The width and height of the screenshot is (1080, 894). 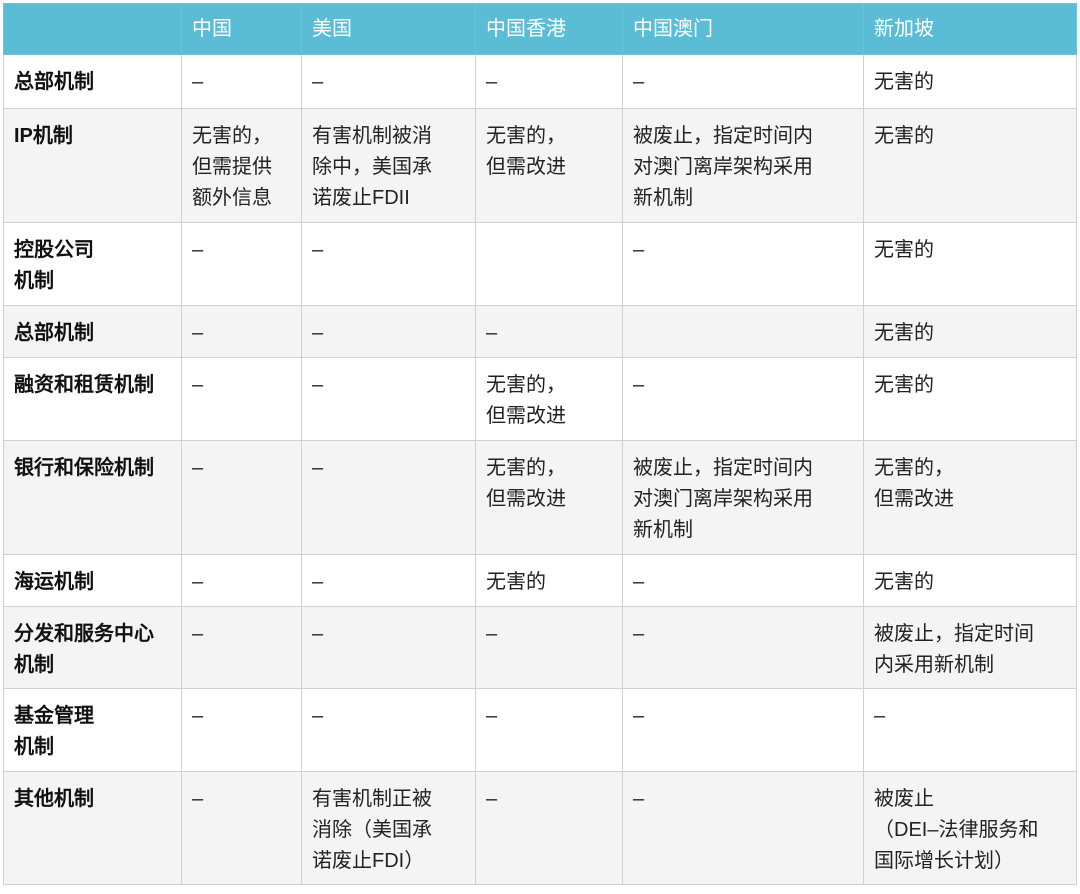 I want to click on table-row: 海运机制 – – 无害的 – 无害的, so click(x=540, y=580).